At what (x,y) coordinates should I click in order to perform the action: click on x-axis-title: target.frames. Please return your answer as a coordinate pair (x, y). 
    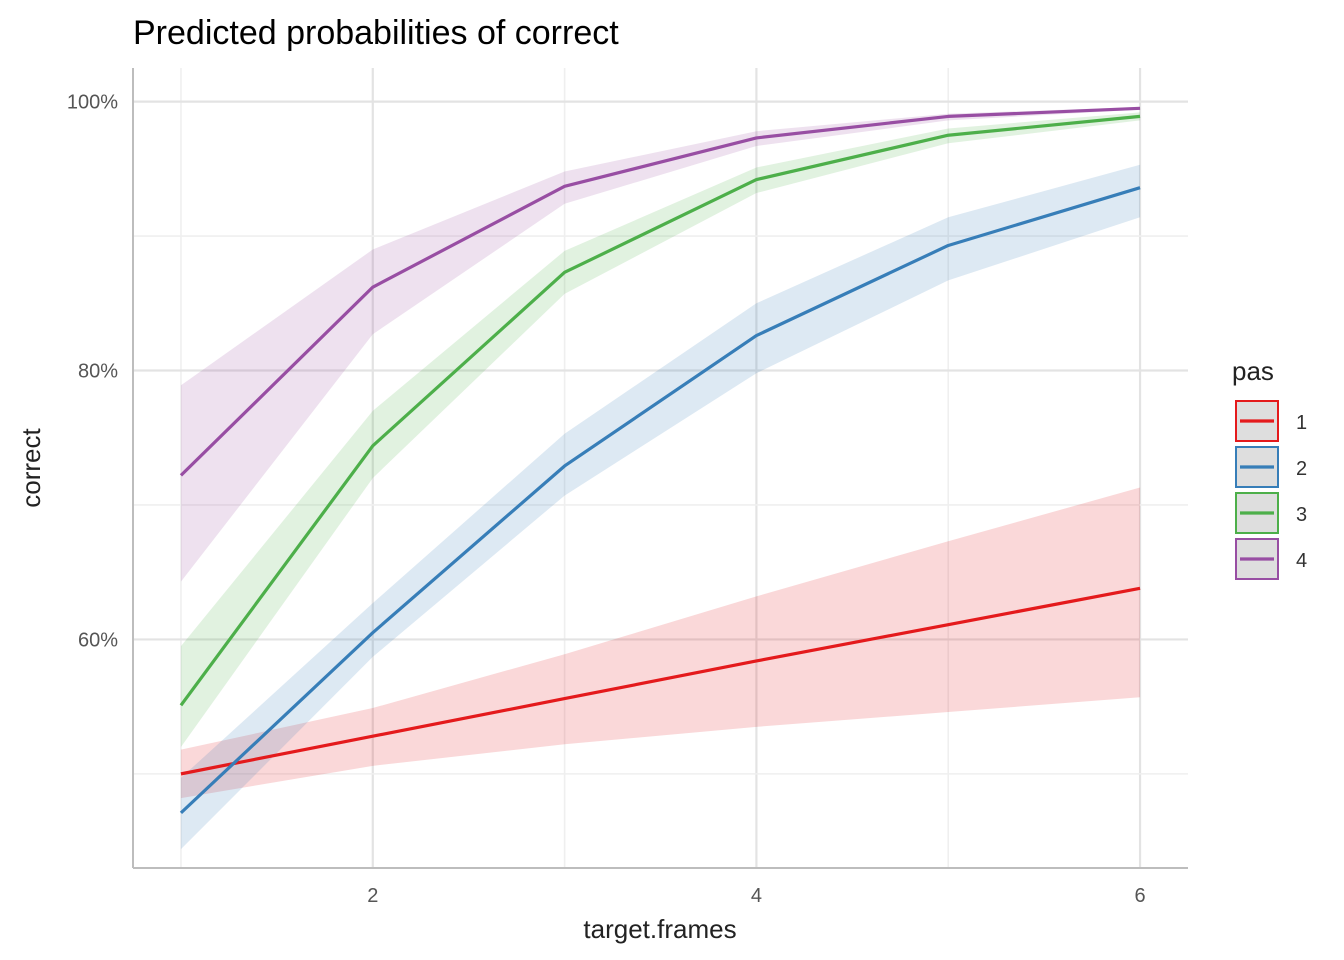
    Looking at the image, I should click on (659, 929).